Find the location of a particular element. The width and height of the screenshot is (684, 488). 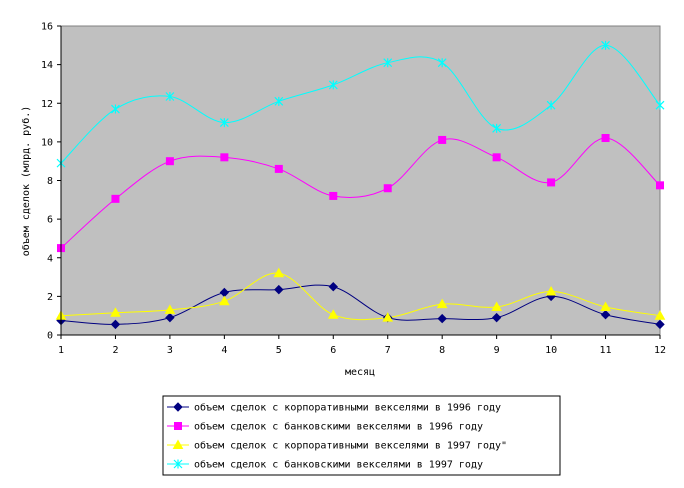

y-axis-title: объем сделок (млрд. руб.) is located at coordinates (26, 181).